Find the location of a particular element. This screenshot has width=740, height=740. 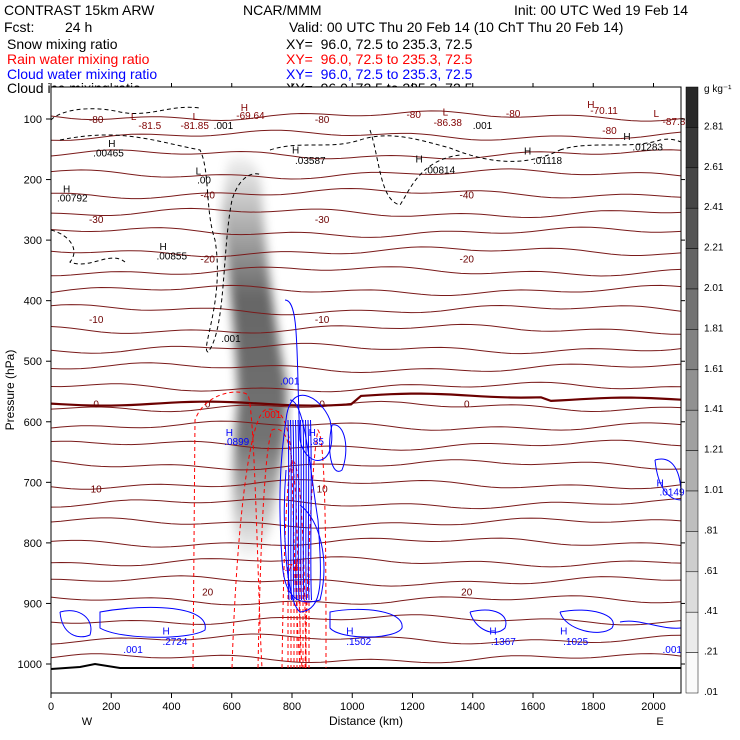

x-end-label-west: W is located at coordinates (87, 722).